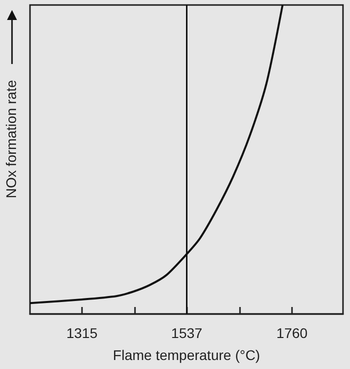 This screenshot has width=350, height=369. Describe the element at coordinates (292, 333) in the screenshot. I see `x-tick-label: 1760` at that location.